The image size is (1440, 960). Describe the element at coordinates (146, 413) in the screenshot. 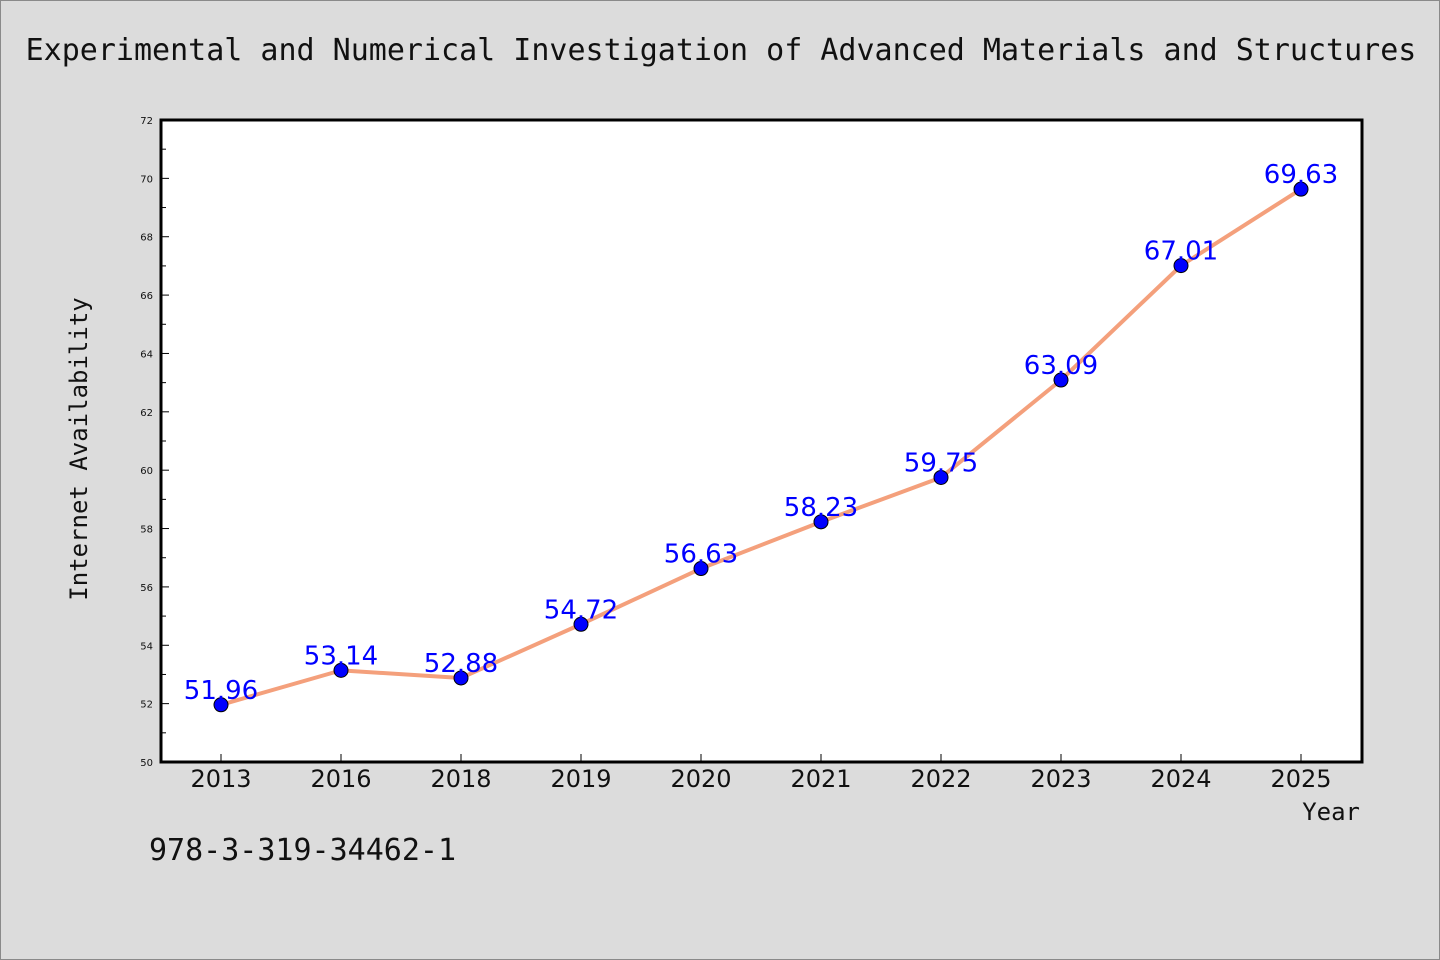

I see `y-tick-label: 62` at that location.